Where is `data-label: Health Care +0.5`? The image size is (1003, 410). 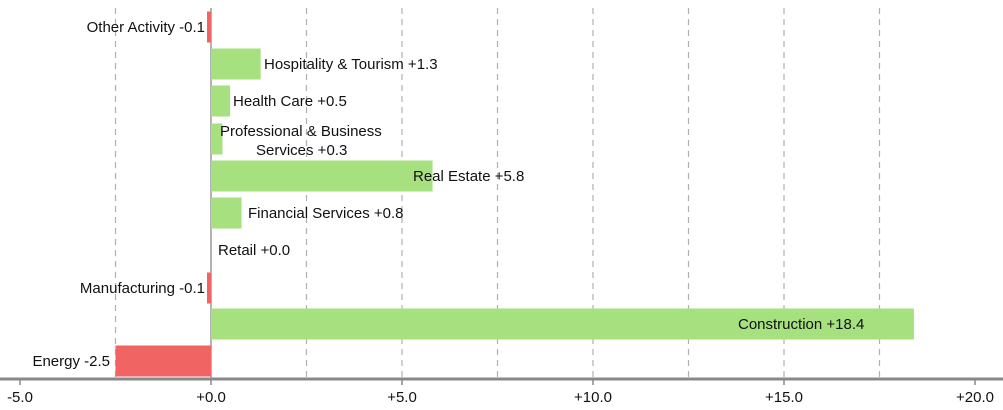
data-label: Health Care +0.5 is located at coordinates (290, 101).